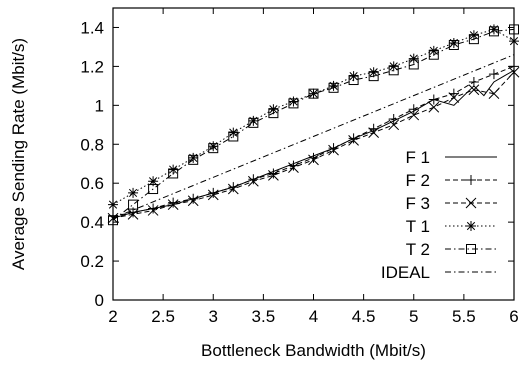 The image size is (527, 383). What do you see at coordinates (418, 226) in the screenshot?
I see `legend-label: T 1` at bounding box center [418, 226].